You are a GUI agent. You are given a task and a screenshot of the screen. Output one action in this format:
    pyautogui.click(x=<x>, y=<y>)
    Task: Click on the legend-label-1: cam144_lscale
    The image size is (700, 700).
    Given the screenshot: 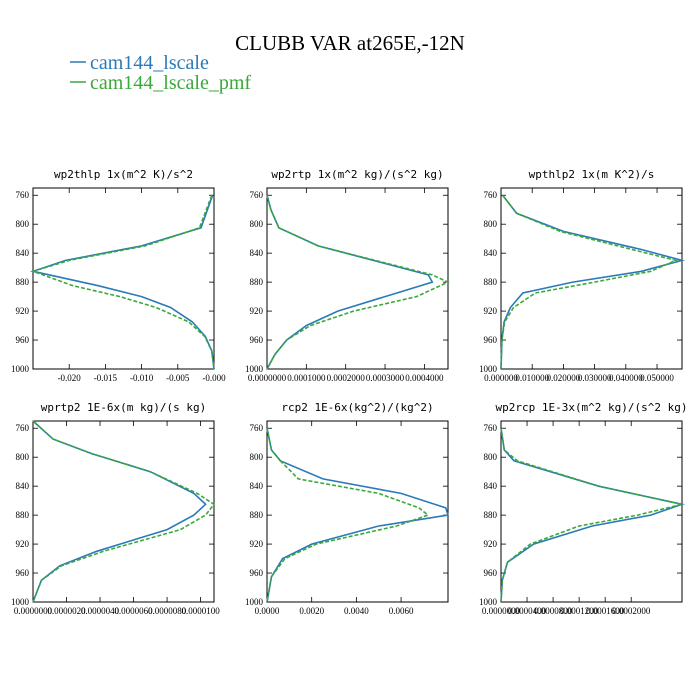 What is the action you would take?
    pyautogui.click(x=149, y=63)
    